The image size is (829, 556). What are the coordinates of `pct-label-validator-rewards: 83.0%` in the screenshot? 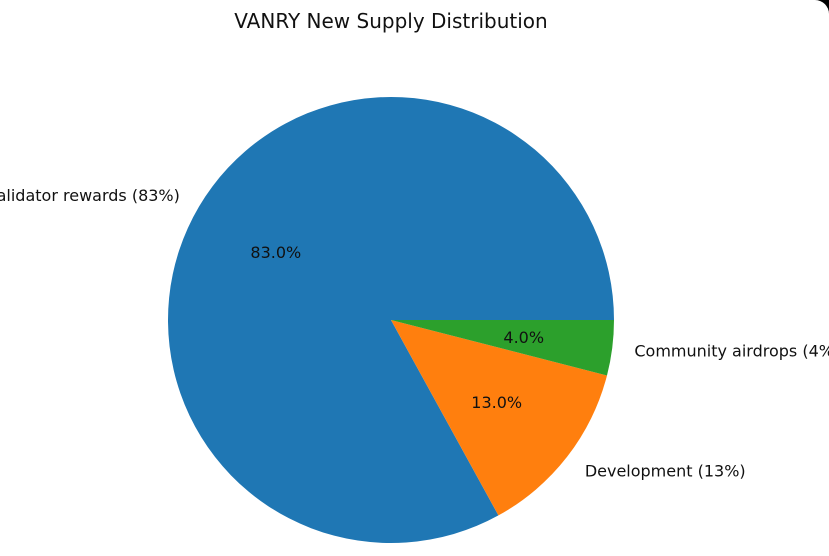 It's located at (275, 252).